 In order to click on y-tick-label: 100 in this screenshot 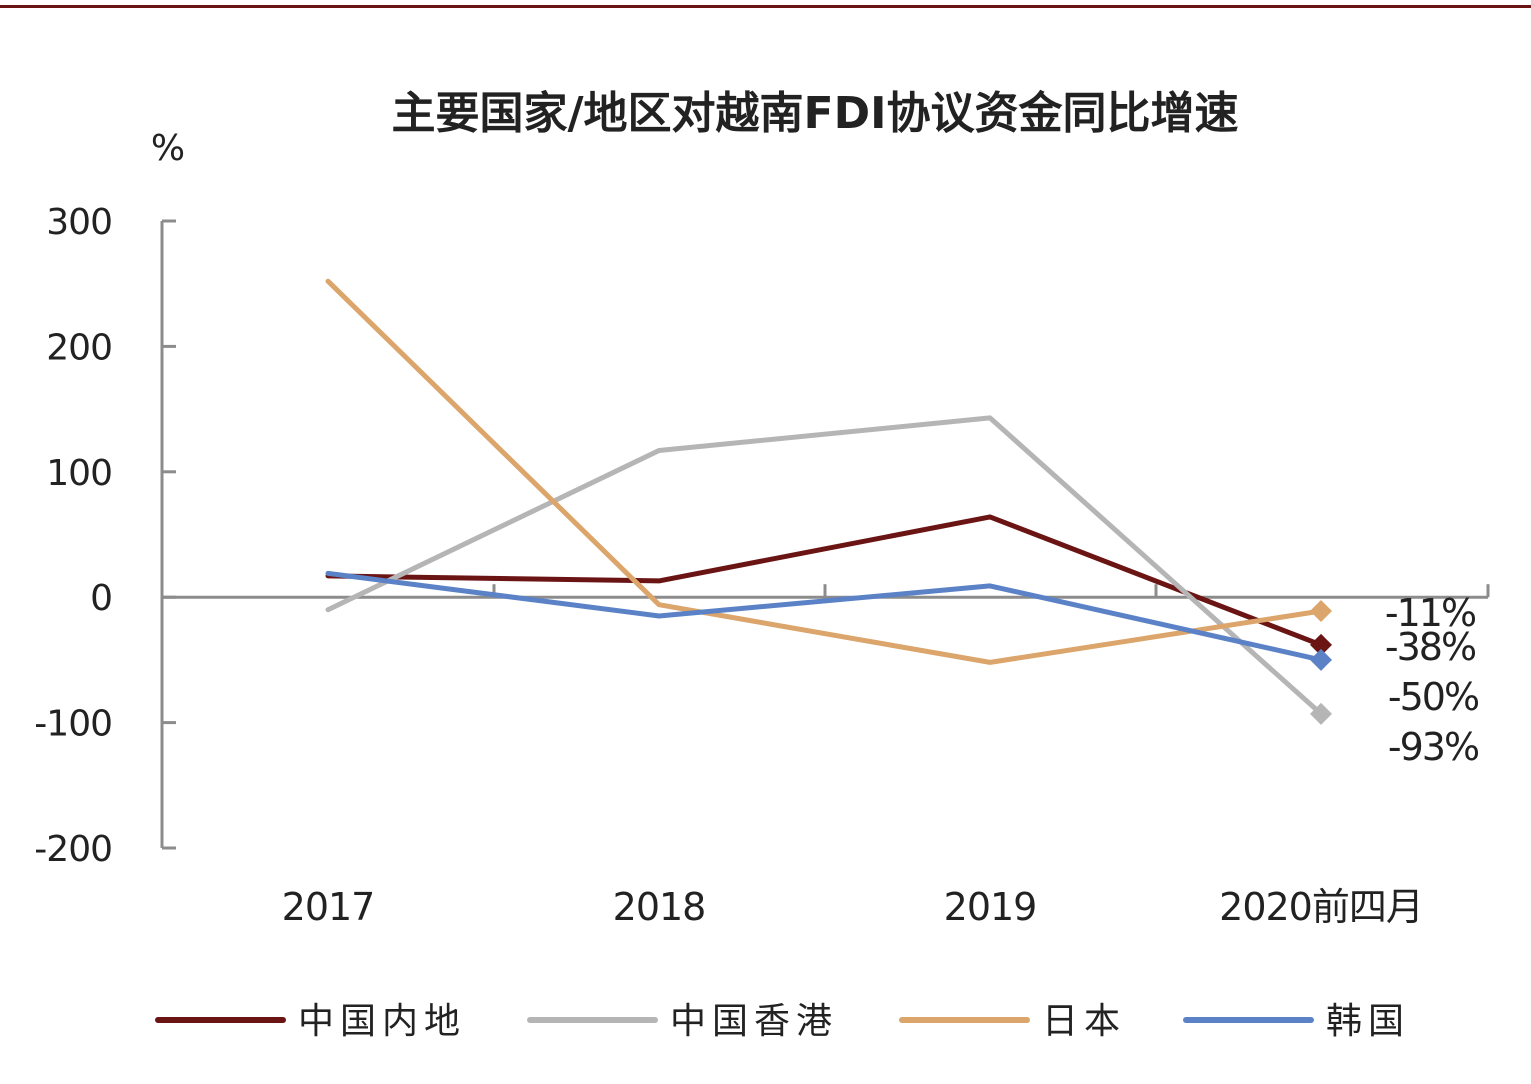, I will do `click(79, 473)`.